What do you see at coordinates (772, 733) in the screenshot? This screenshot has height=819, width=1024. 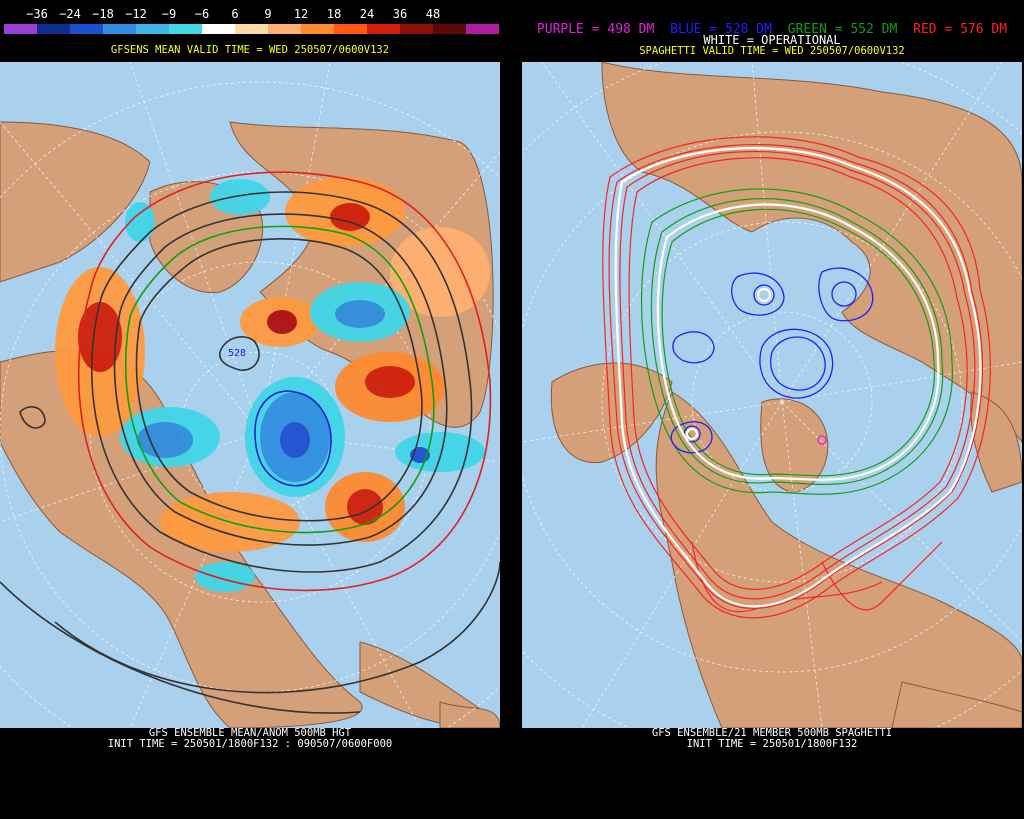 I see `right-footer-line1: GFS ENSEMBLE/21 MEMBER 500MB SPAGHETTI` at bounding box center [772, 733].